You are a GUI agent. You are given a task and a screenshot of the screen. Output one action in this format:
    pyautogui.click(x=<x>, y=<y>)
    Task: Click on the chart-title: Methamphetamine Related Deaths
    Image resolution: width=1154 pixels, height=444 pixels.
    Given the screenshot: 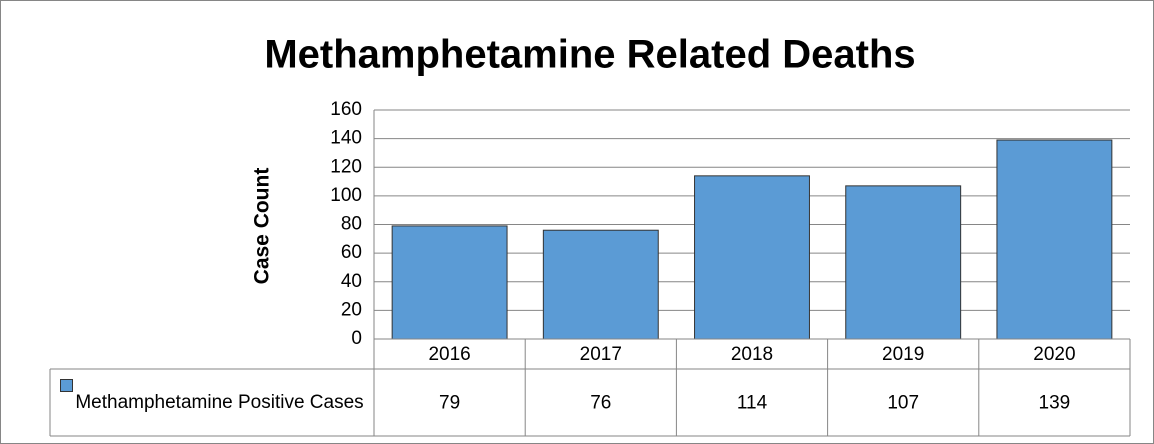 What is the action you would take?
    pyautogui.click(x=589, y=55)
    